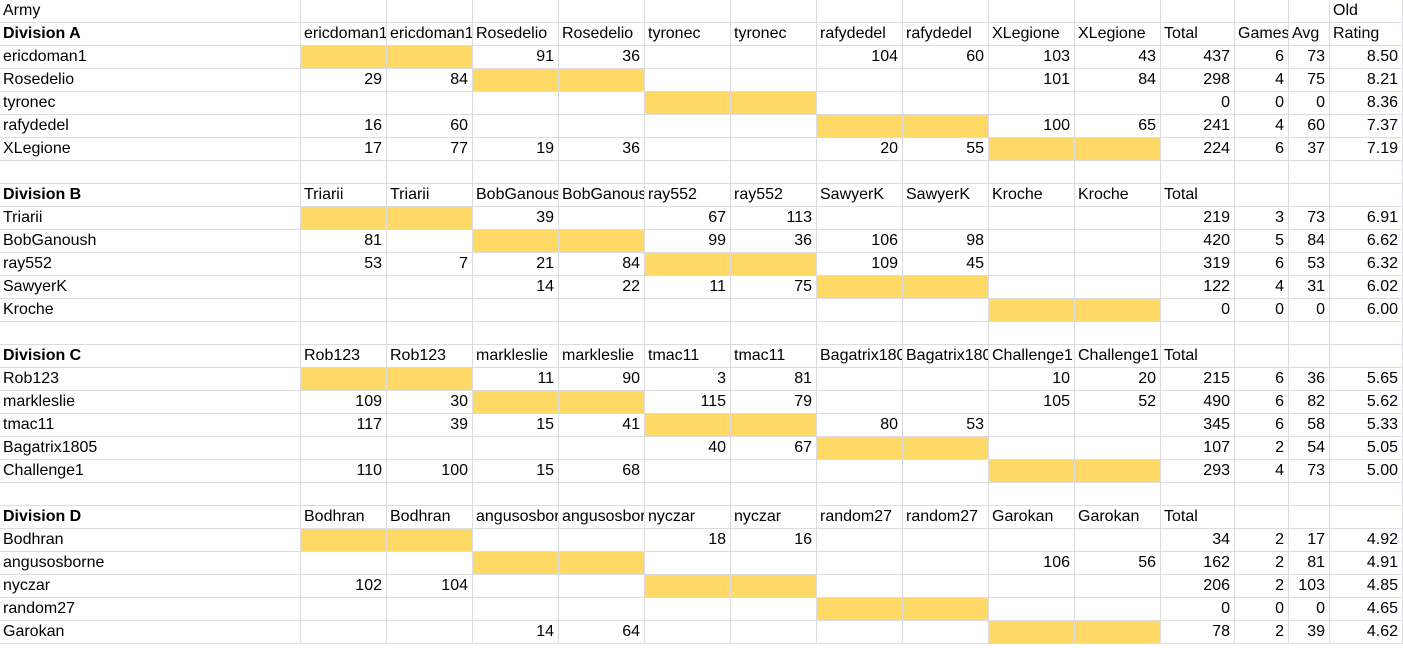 This screenshot has height=648, width=1403. Describe the element at coordinates (1118, 517) in the screenshot. I see `opponent-header: Garokan` at that location.